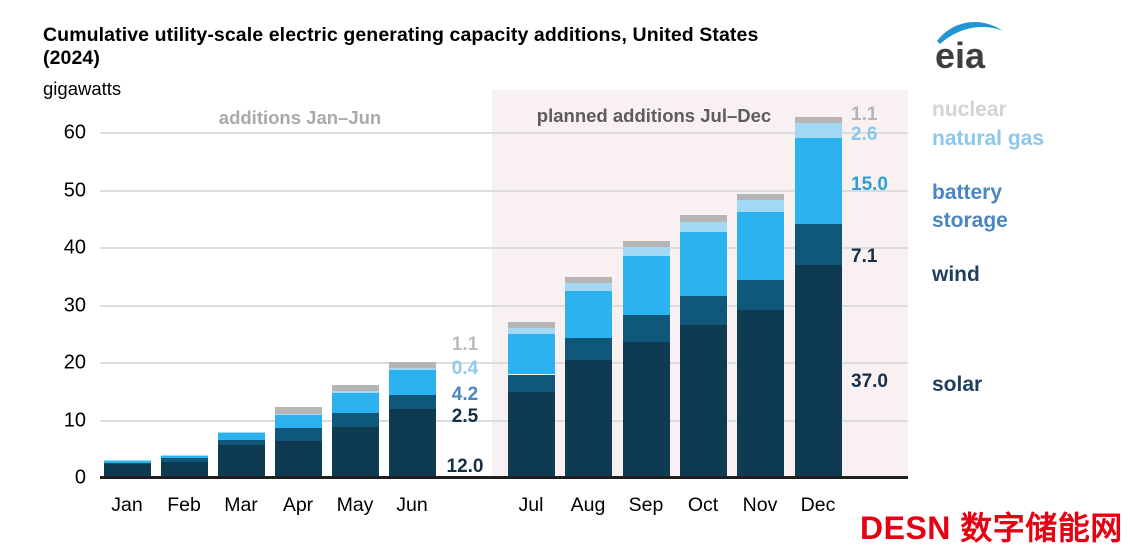 Image resolution: width=1130 pixels, height=556 pixels. Describe the element at coordinates (588, 505) in the screenshot. I see `x-tick-label-aug: Aug` at that location.